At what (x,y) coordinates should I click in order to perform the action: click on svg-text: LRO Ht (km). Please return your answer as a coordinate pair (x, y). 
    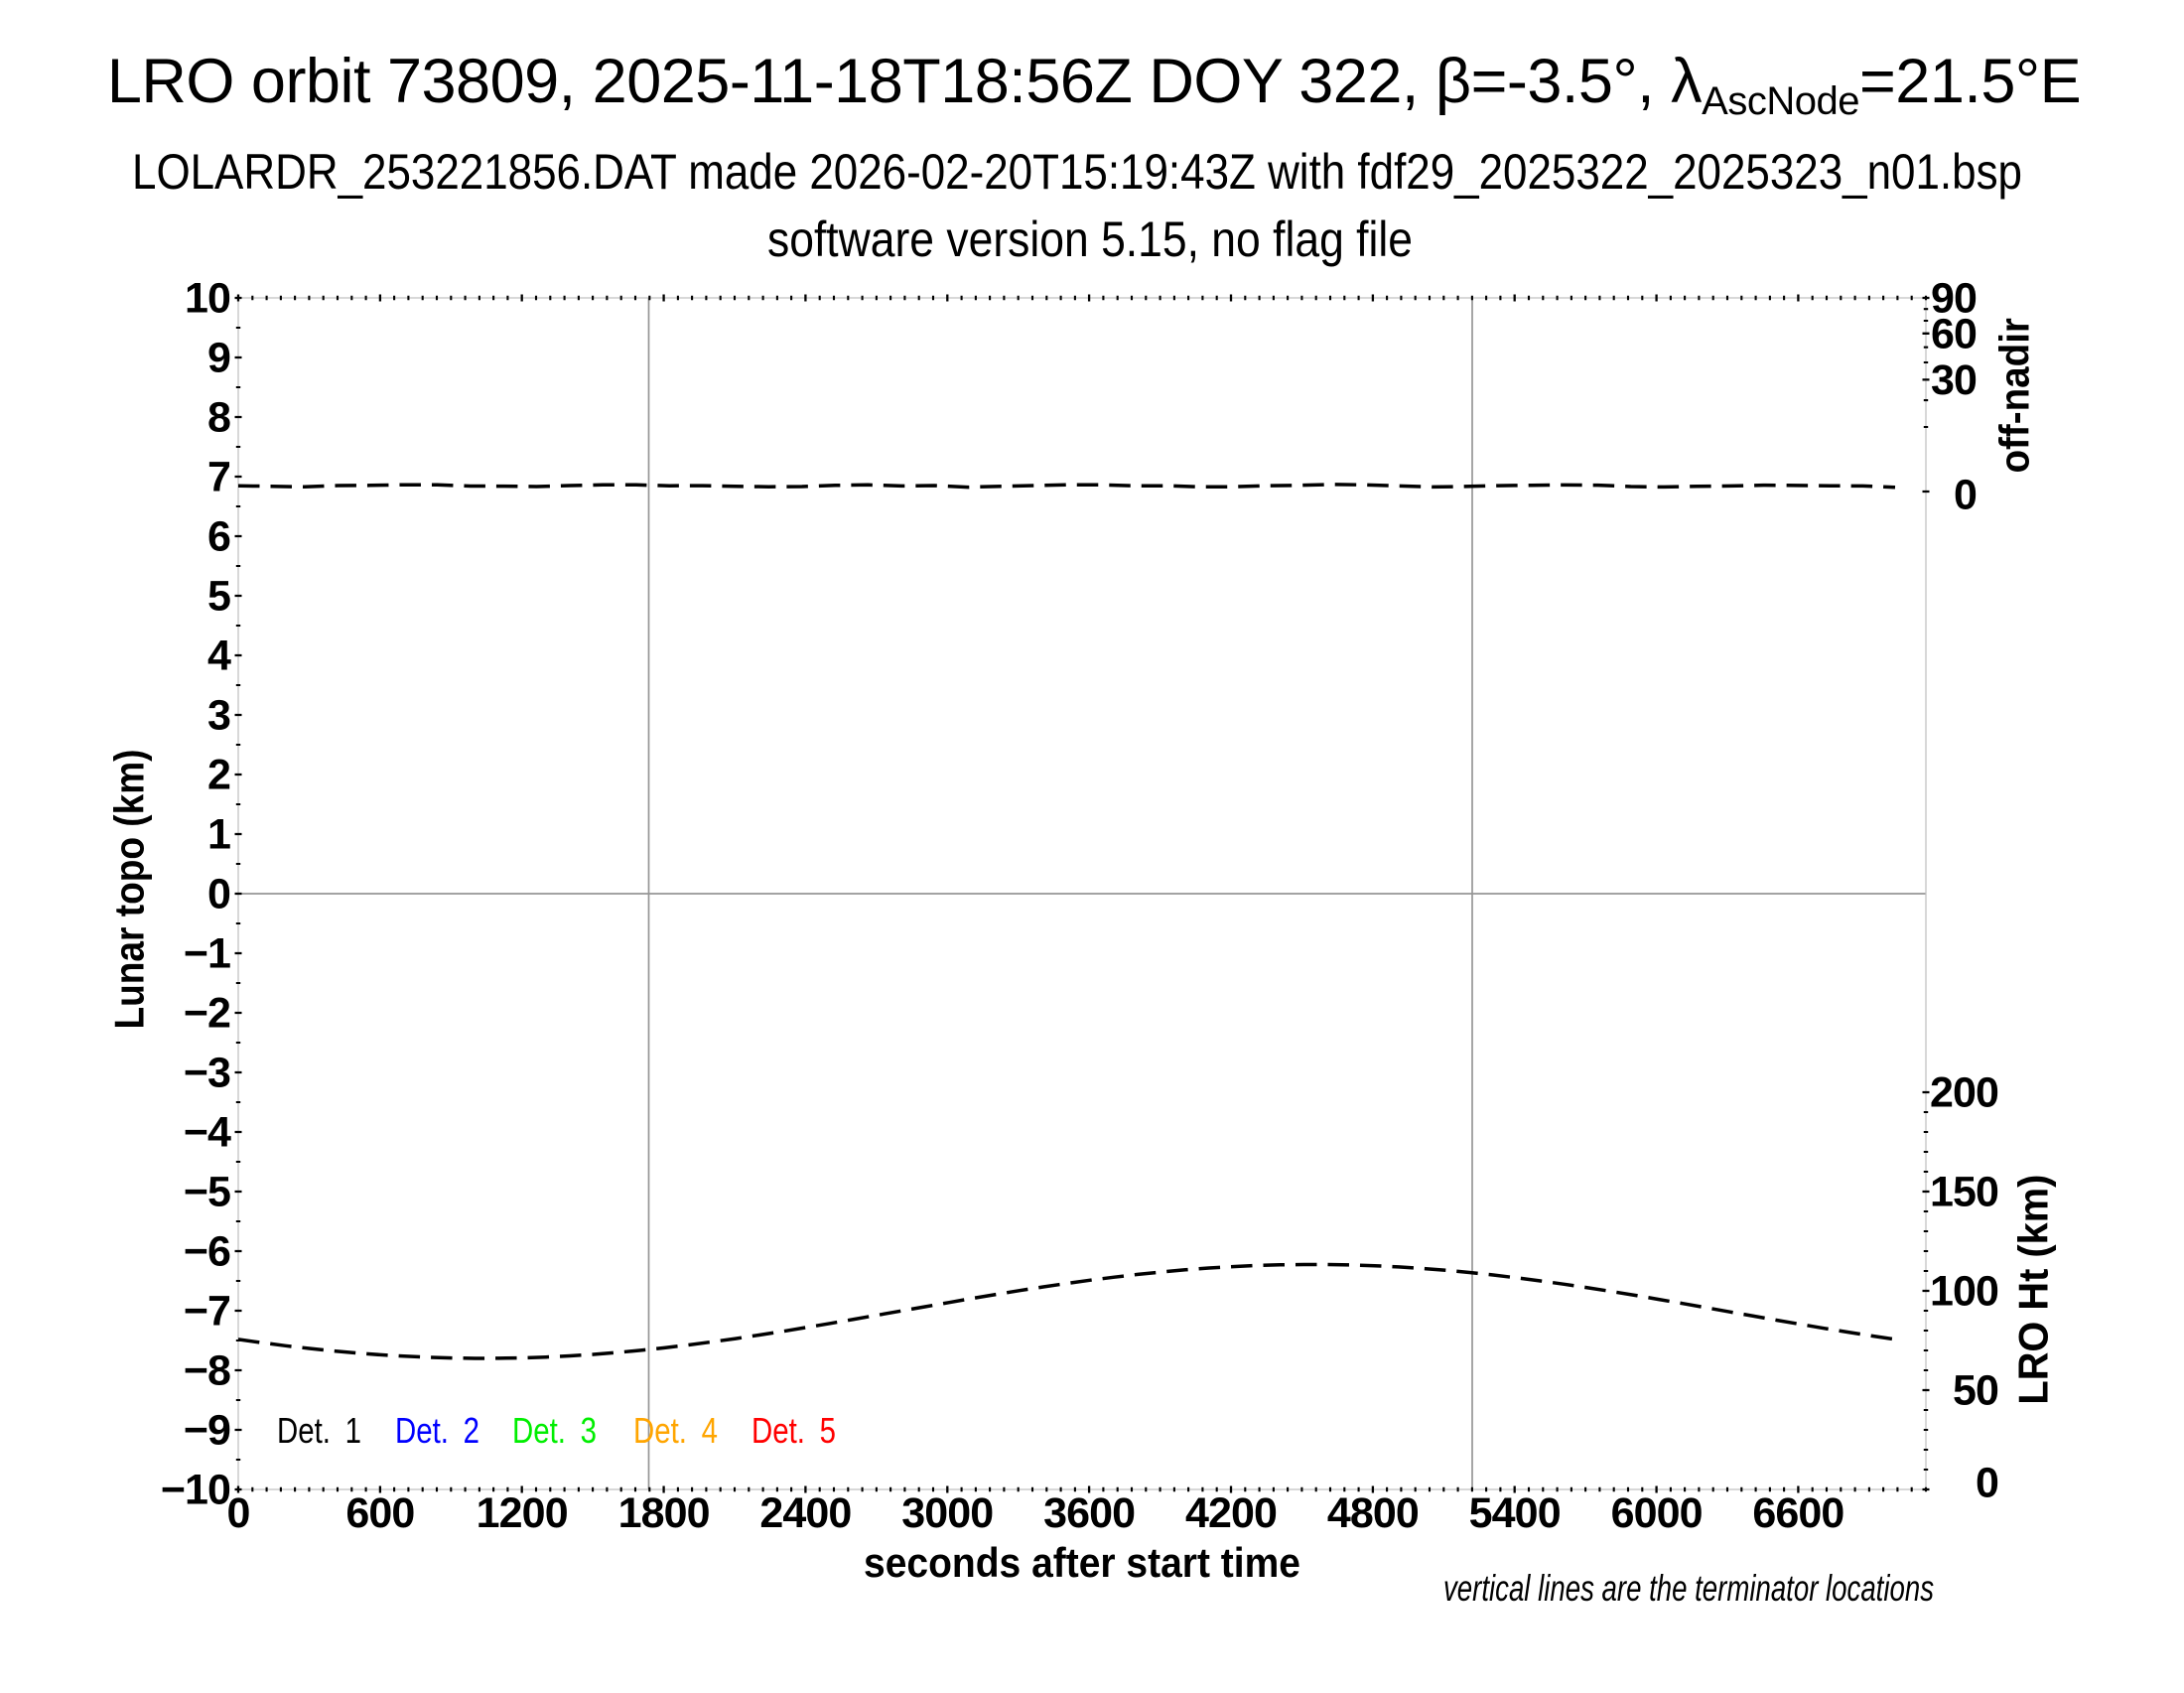
    Looking at the image, I should click on (2033, 1290).